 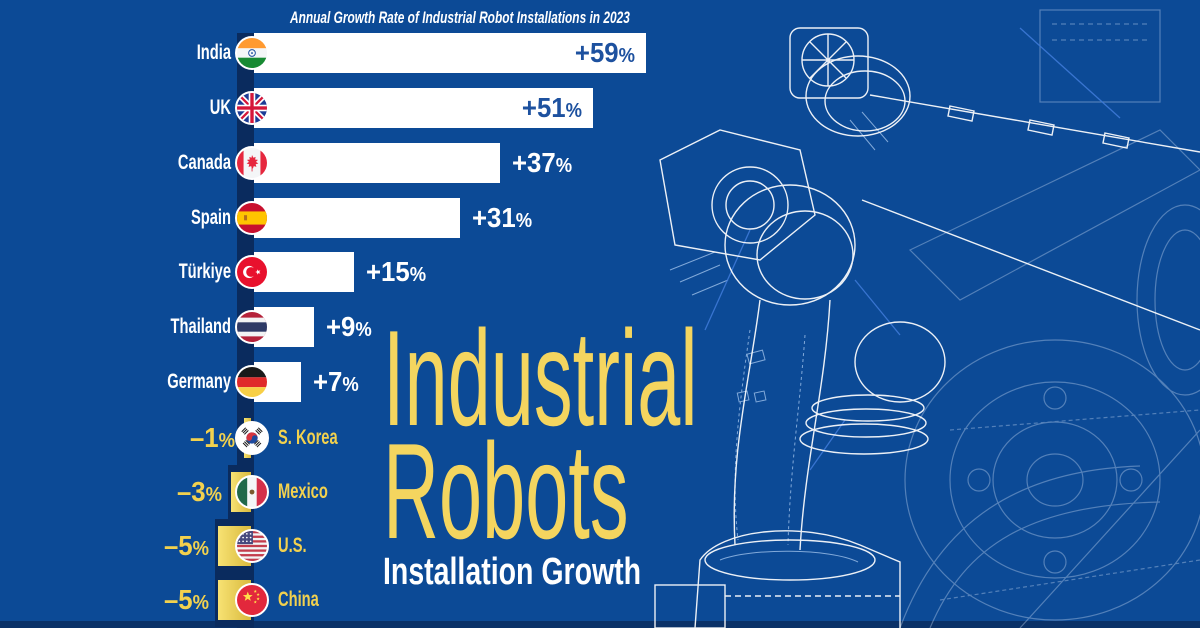 I want to click on turkiye-flag-icon, so click(x=252, y=272).